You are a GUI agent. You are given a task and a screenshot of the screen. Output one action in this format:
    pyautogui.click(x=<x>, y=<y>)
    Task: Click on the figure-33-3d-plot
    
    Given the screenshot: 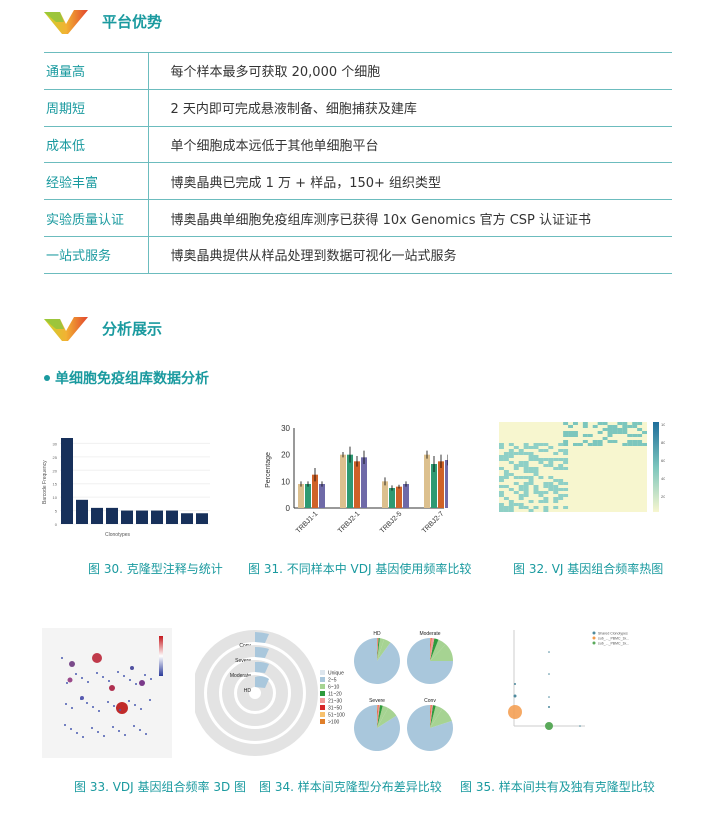 What is the action you would take?
    pyautogui.click(x=107, y=693)
    